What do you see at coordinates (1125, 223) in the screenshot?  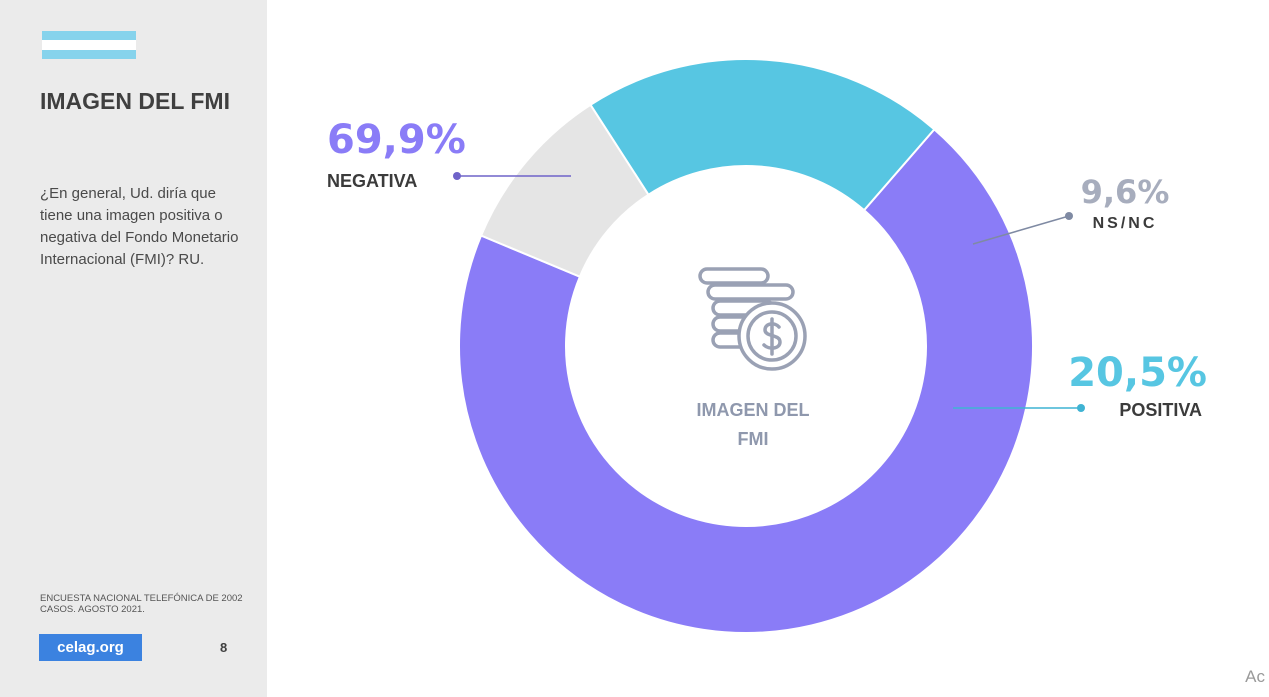 I see `slice-category-label: NS/NC` at bounding box center [1125, 223].